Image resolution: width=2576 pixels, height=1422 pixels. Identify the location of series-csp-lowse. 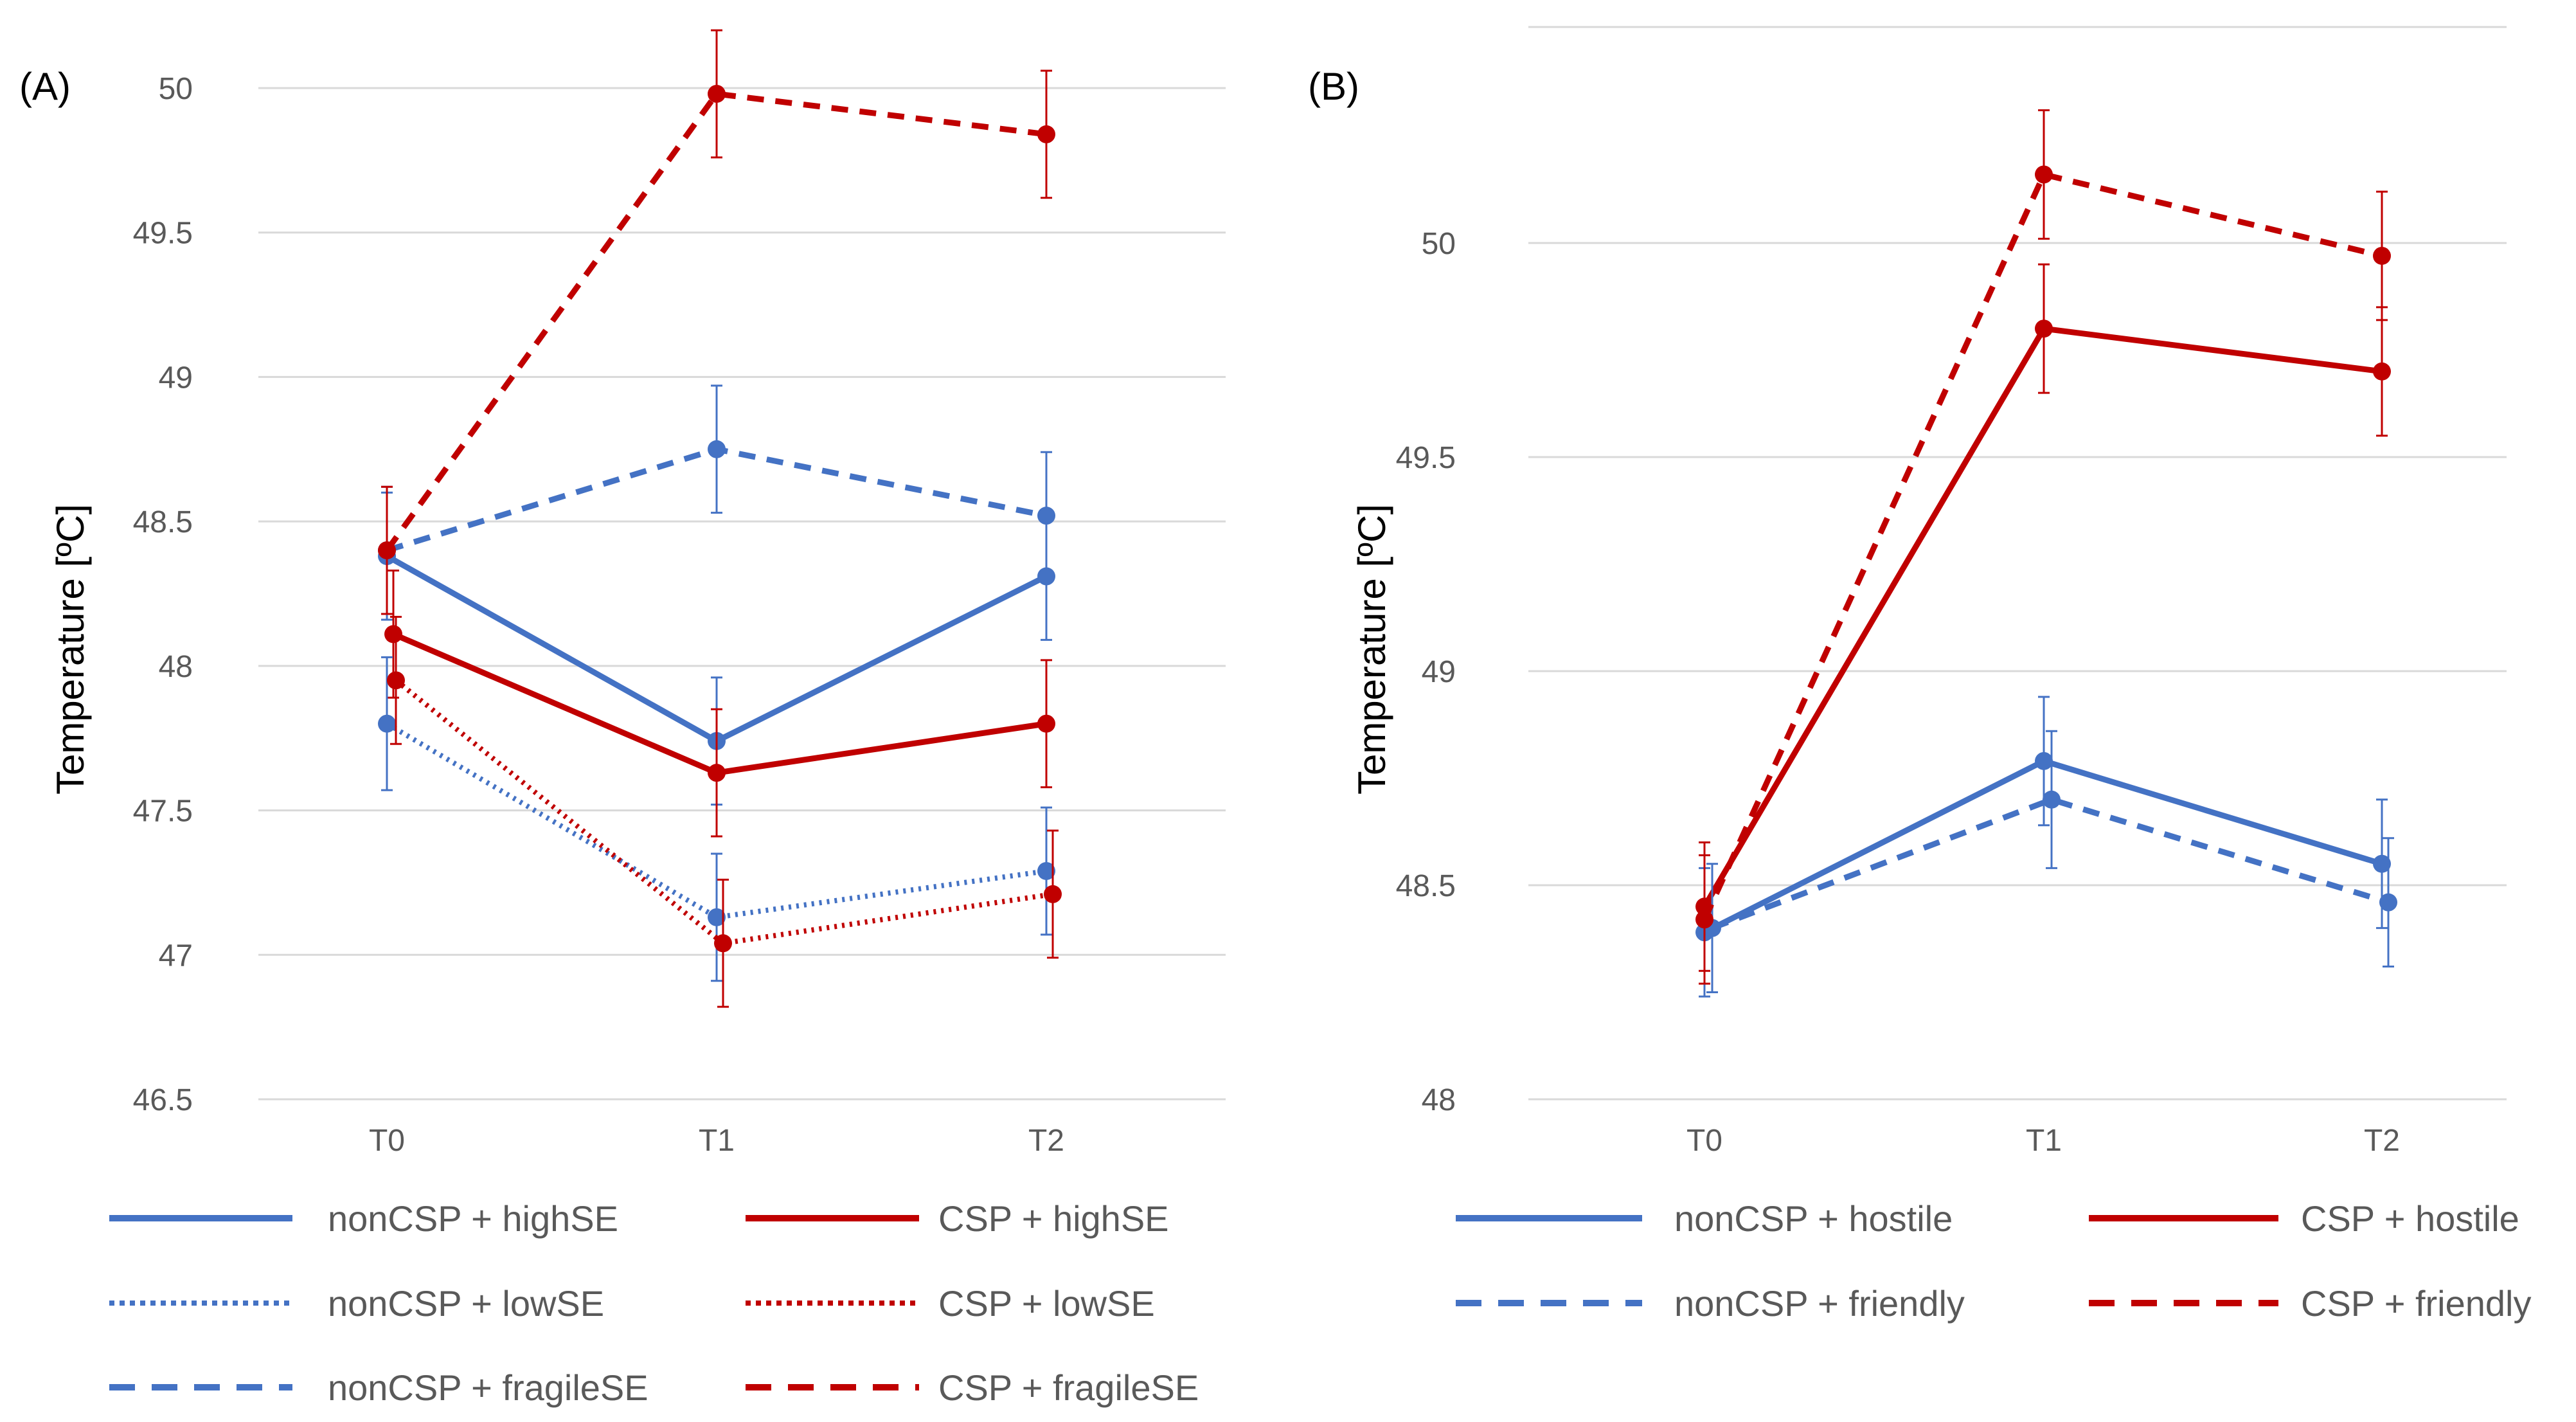
(724, 811).